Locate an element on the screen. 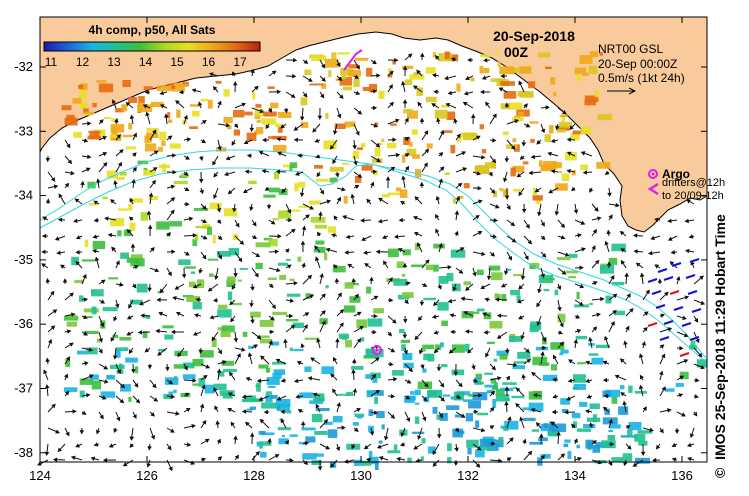  y-tick-label: -38 is located at coordinates (23, 452).